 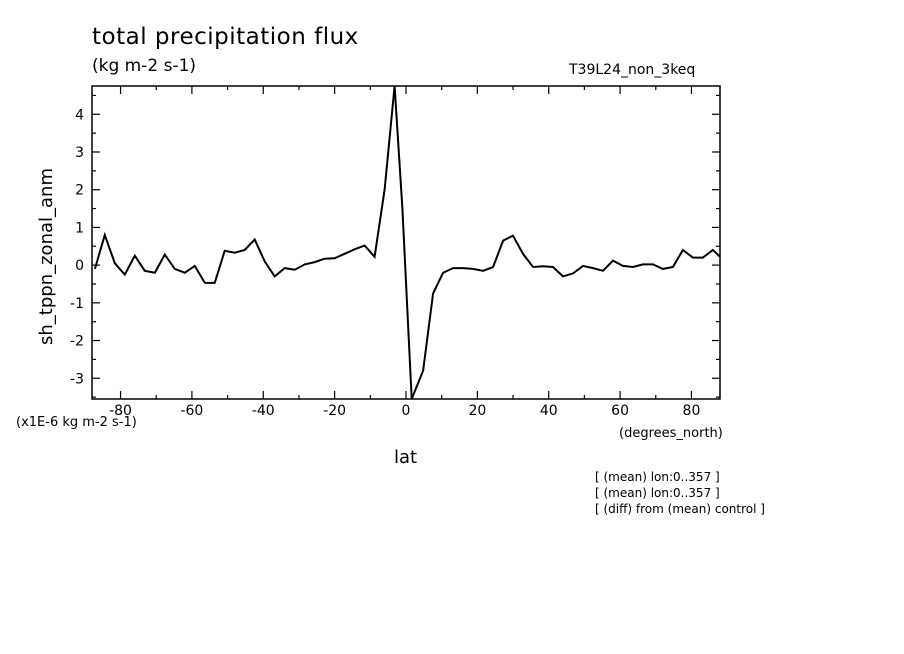 I want to click on x-tick-label: 0, so click(x=406, y=411).